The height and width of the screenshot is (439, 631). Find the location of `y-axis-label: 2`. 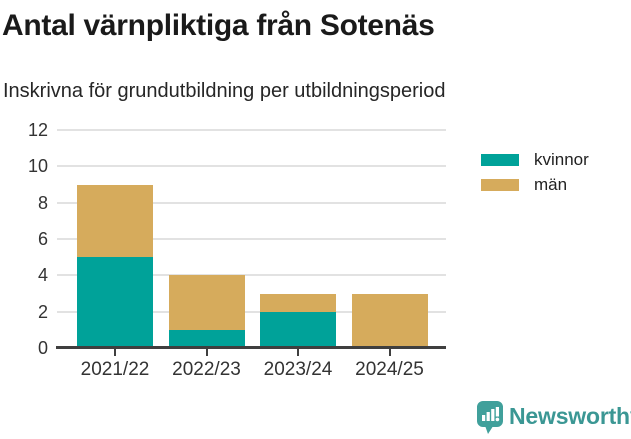

y-axis-label: 2 is located at coordinates (42, 311).